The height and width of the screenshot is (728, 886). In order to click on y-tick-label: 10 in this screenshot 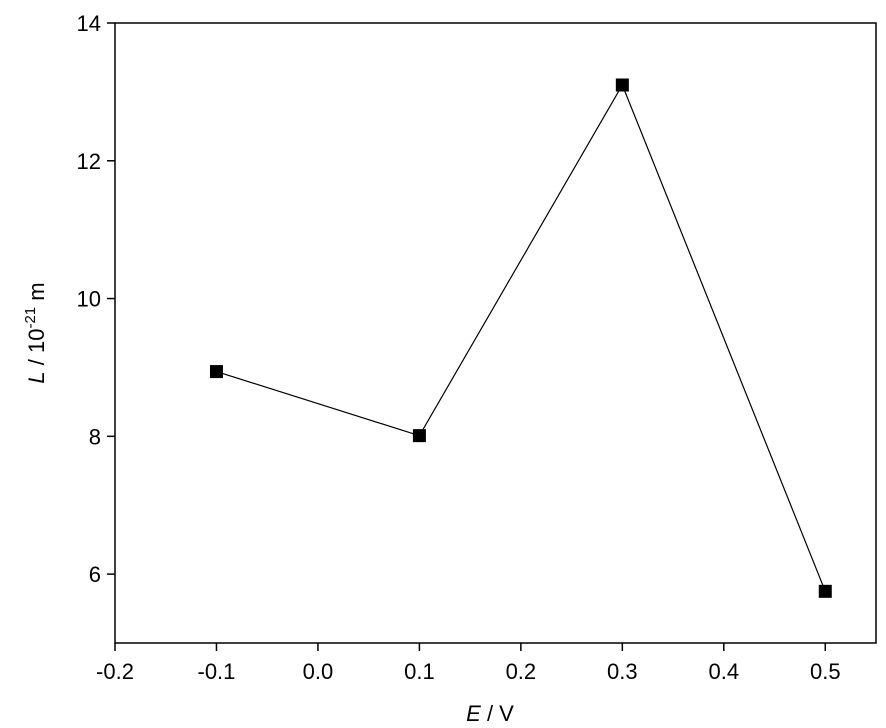, I will do `click(89, 299)`.